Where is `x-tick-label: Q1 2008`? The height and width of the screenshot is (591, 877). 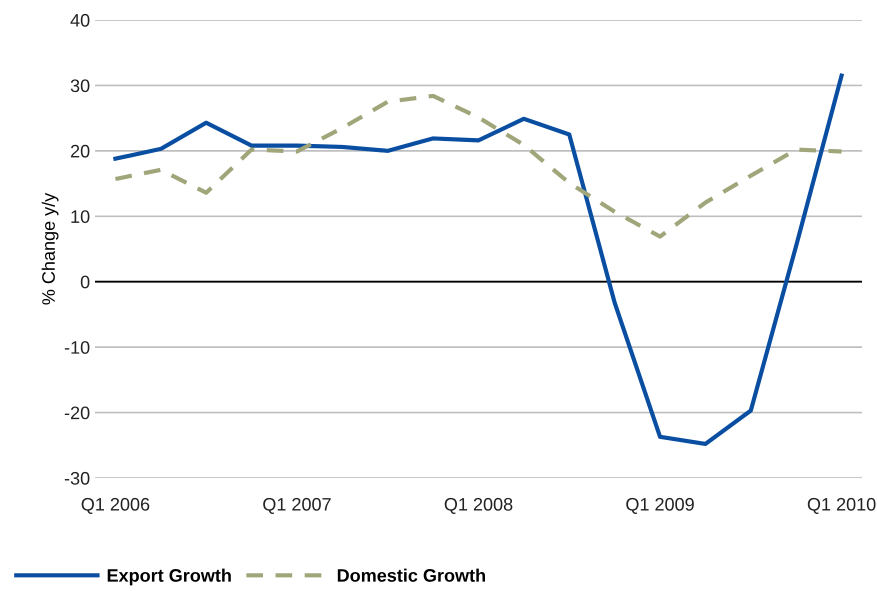 x-tick-label: Q1 2008 is located at coordinates (478, 506).